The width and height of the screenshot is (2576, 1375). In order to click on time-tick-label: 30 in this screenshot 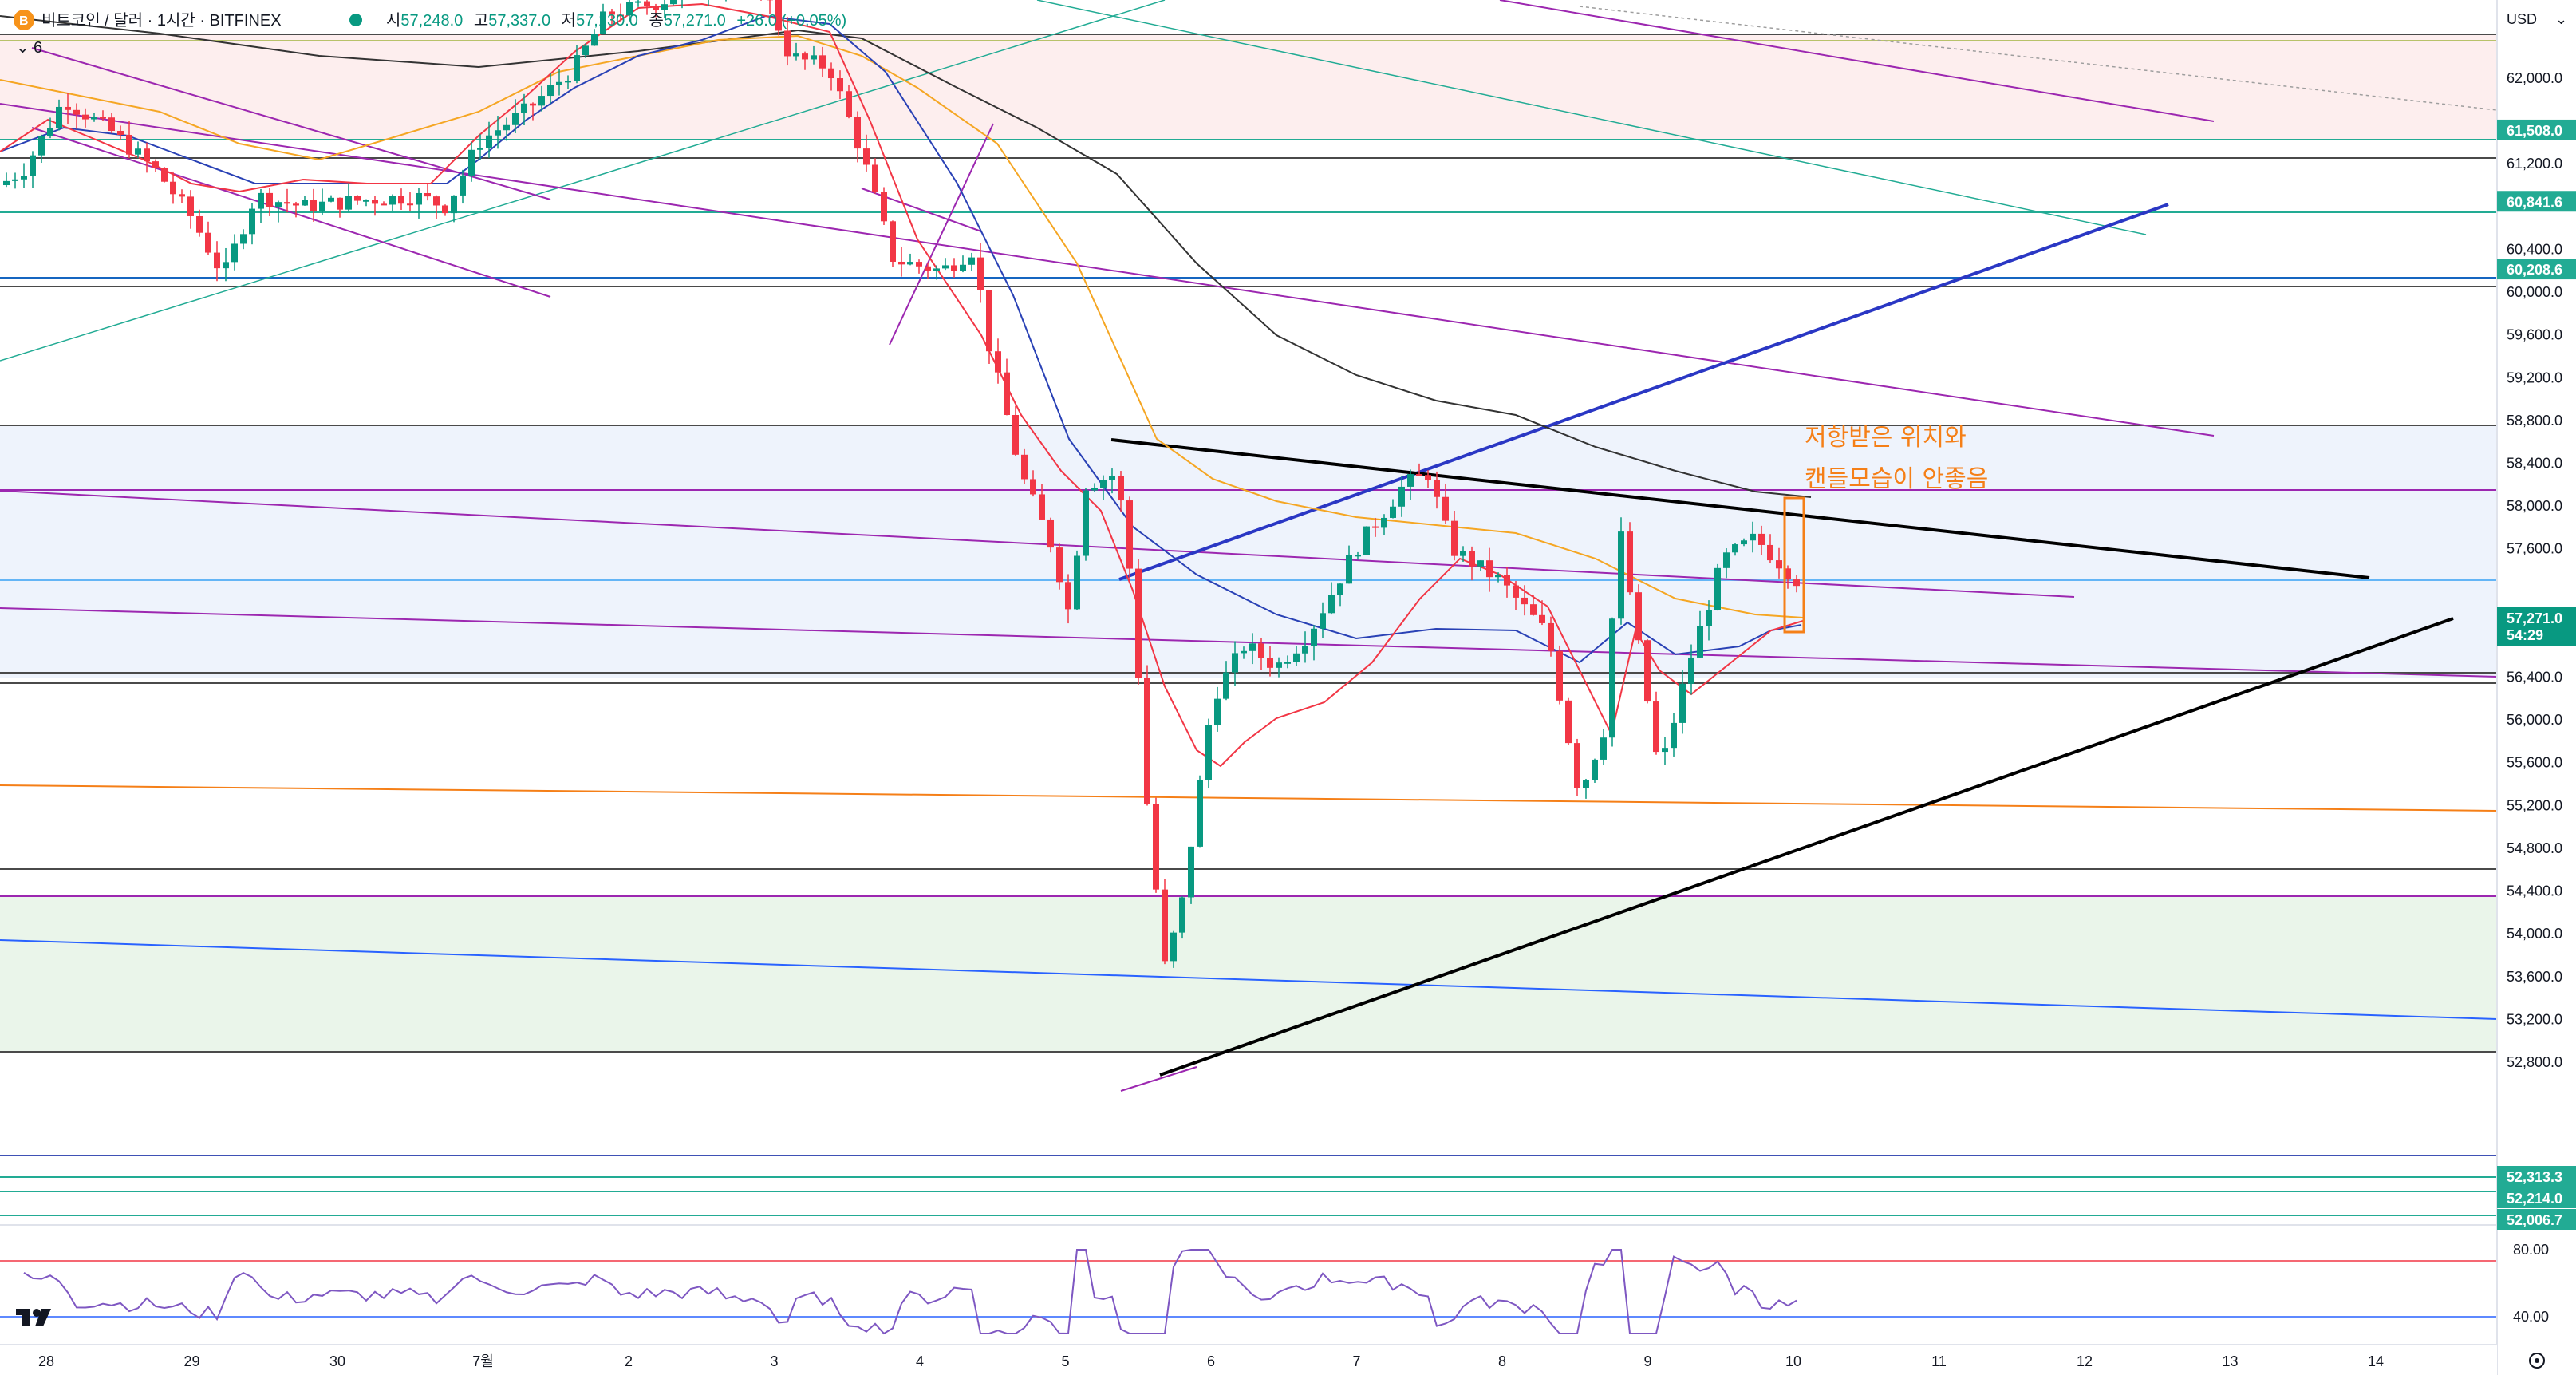, I will do `click(337, 1361)`.